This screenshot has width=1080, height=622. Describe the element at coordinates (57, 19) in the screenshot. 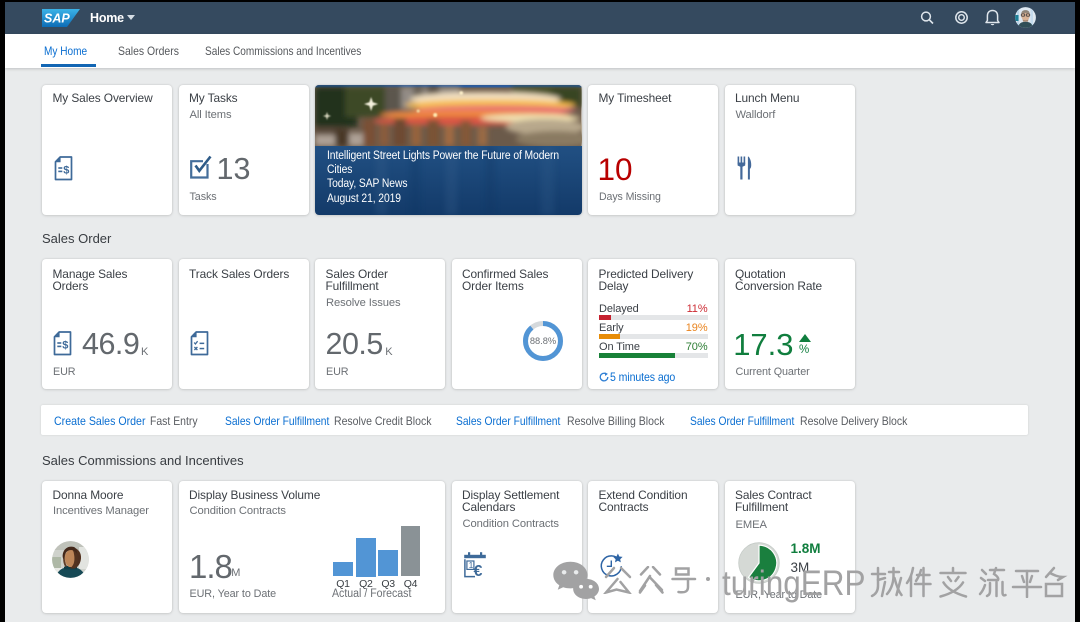

I see `svg-text: SAP` at that location.